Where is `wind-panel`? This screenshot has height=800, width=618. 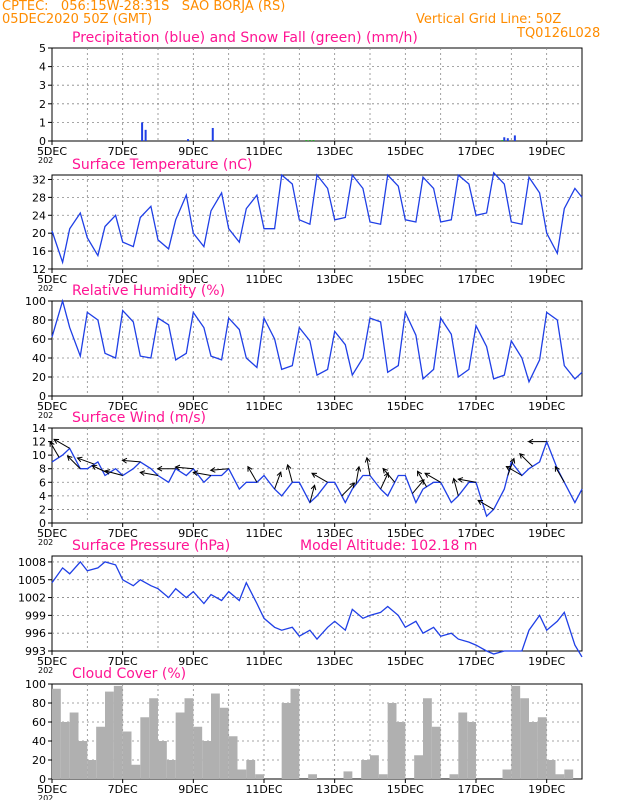 wind-panel is located at coordinates (315, 477).